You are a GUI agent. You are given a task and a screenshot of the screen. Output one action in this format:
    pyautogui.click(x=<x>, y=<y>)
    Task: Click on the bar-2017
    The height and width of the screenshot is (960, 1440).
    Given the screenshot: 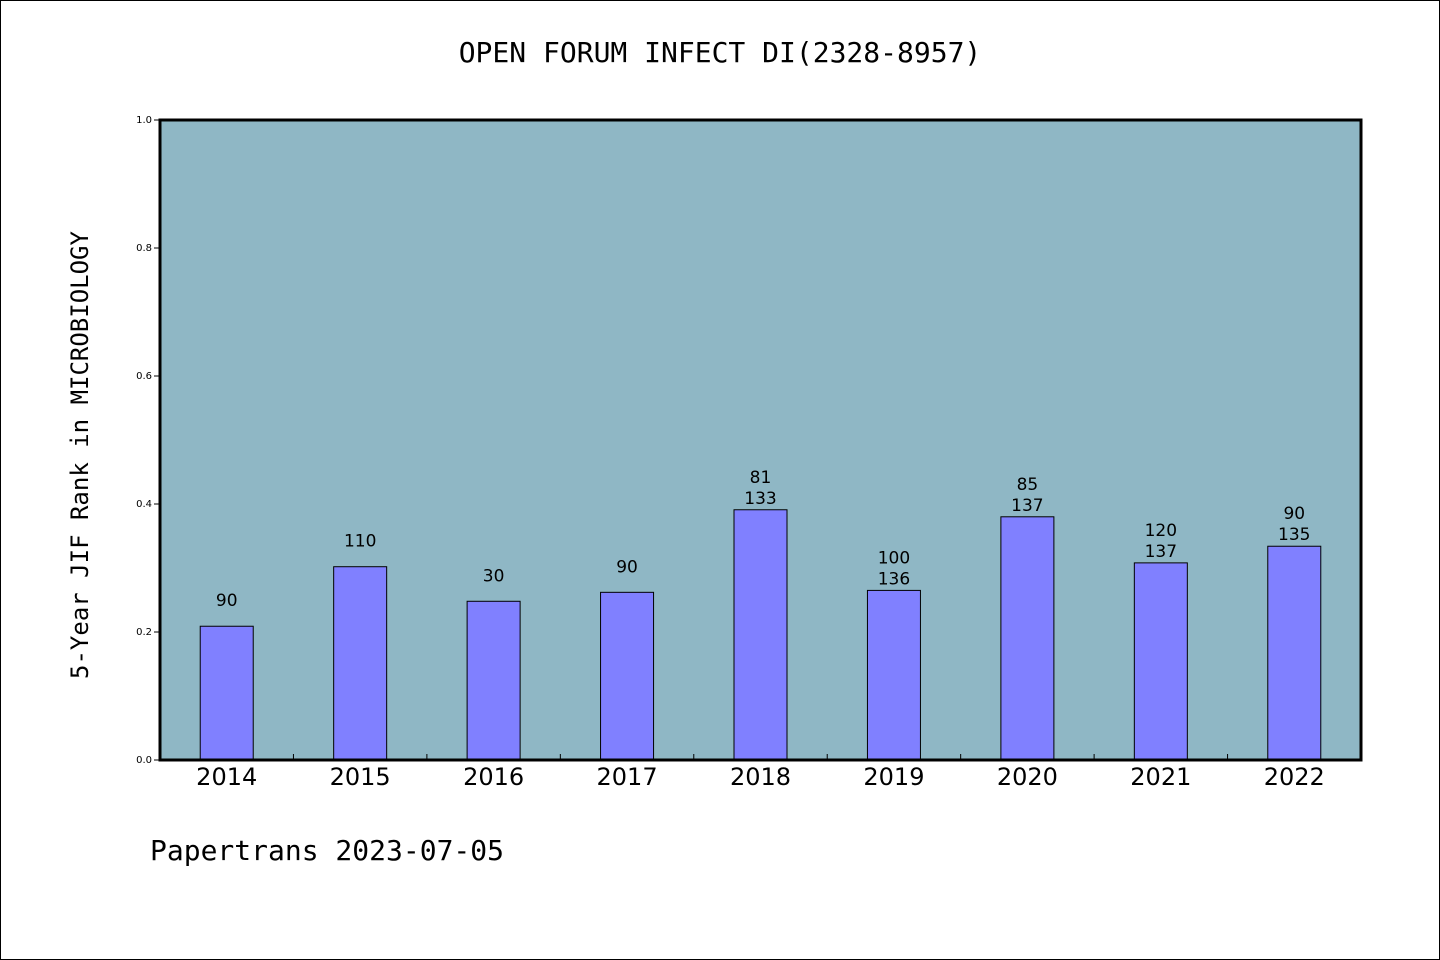 What is the action you would take?
    pyautogui.click(x=627, y=676)
    